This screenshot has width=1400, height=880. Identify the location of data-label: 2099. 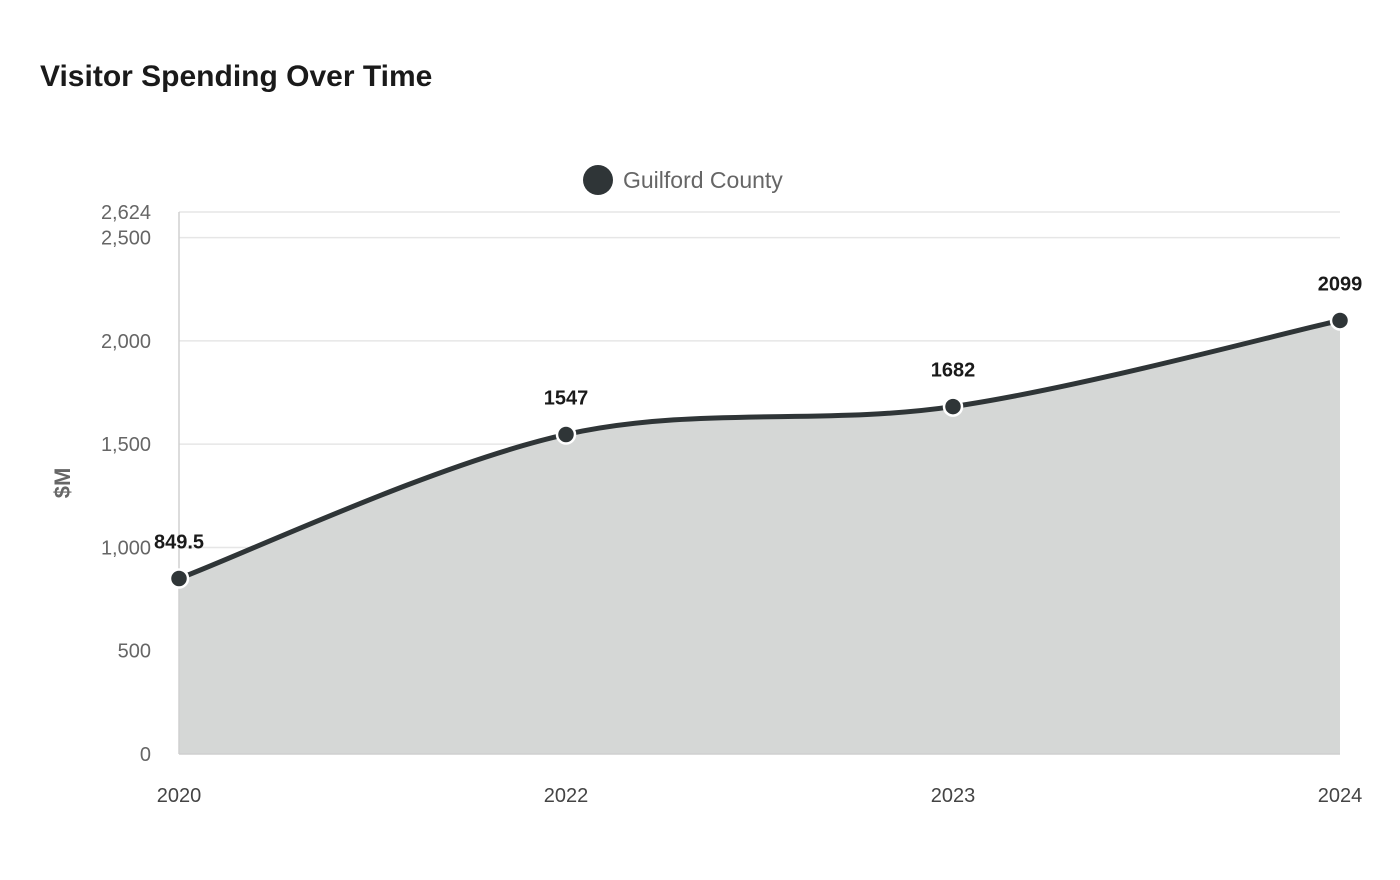
(1340, 284).